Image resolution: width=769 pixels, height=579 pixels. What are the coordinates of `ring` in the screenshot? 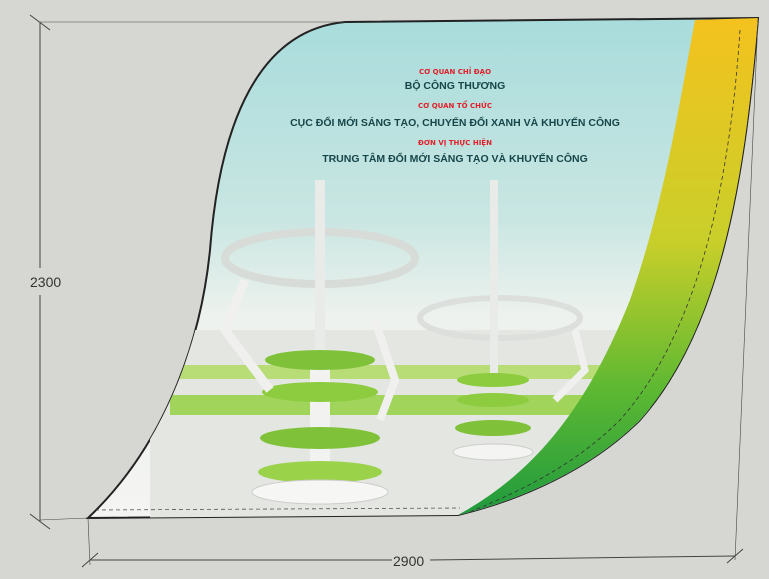 It's located at (500, 318).